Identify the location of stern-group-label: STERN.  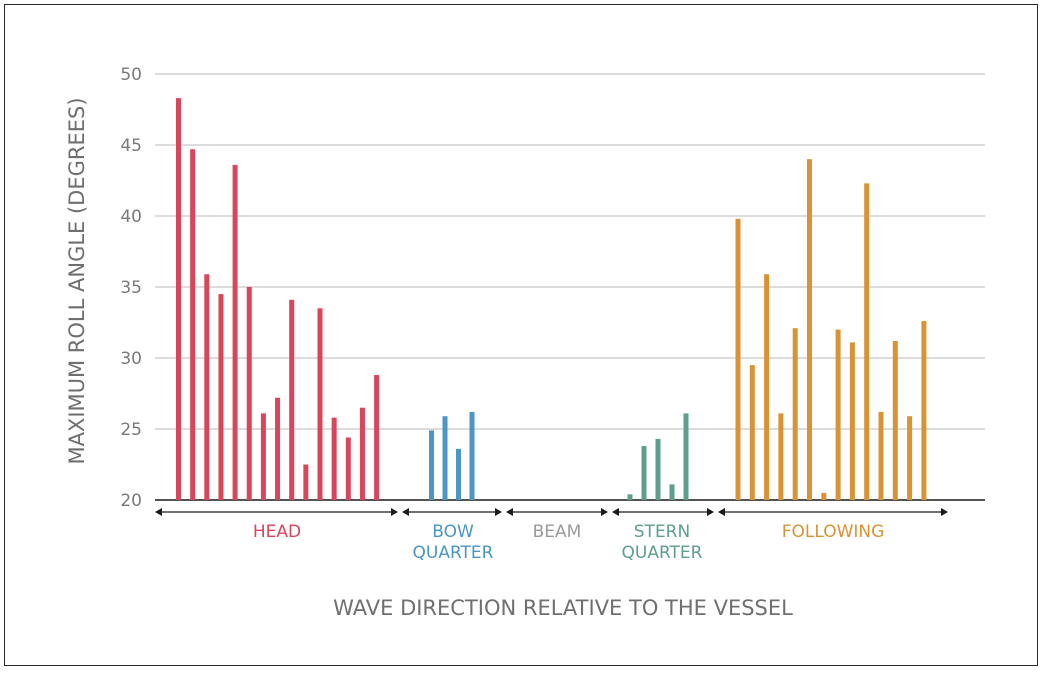
(662, 532).